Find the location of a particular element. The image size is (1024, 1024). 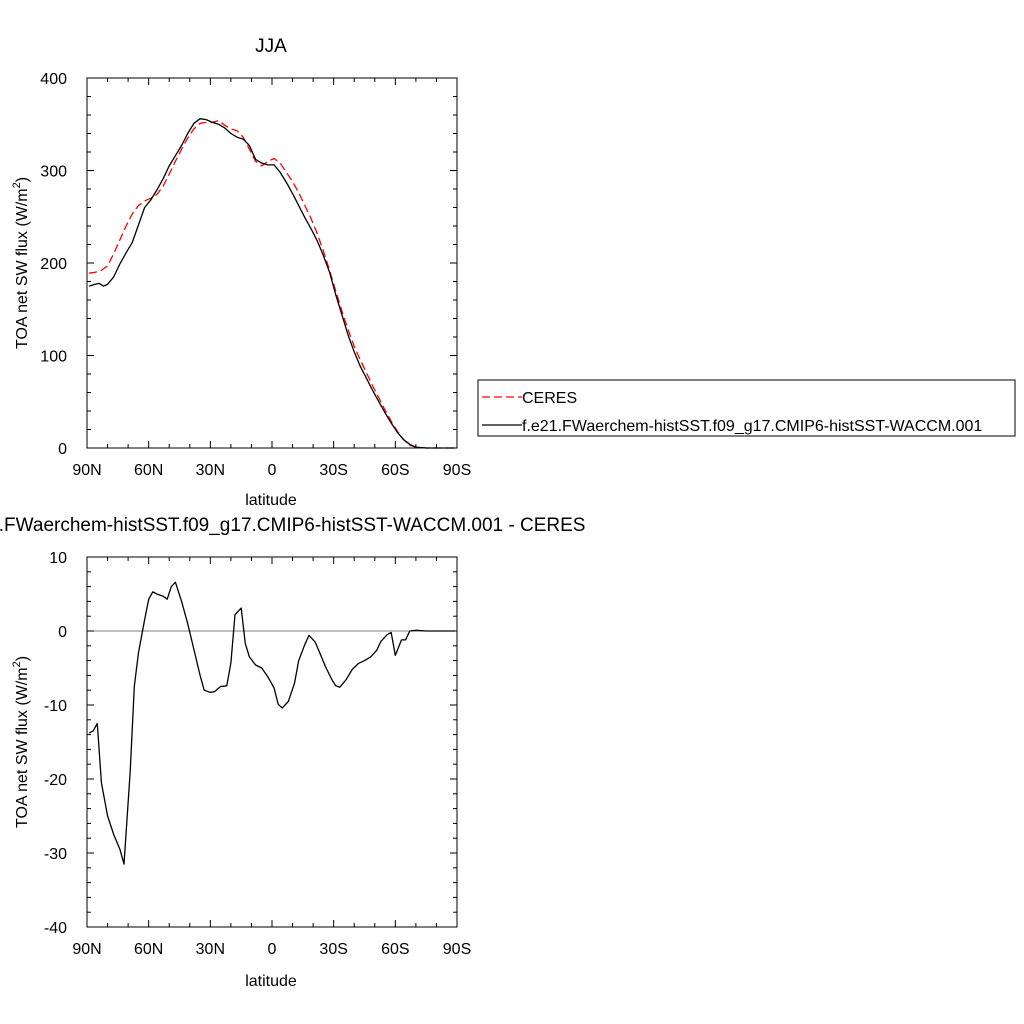

top-plot-frame is located at coordinates (272, 263).